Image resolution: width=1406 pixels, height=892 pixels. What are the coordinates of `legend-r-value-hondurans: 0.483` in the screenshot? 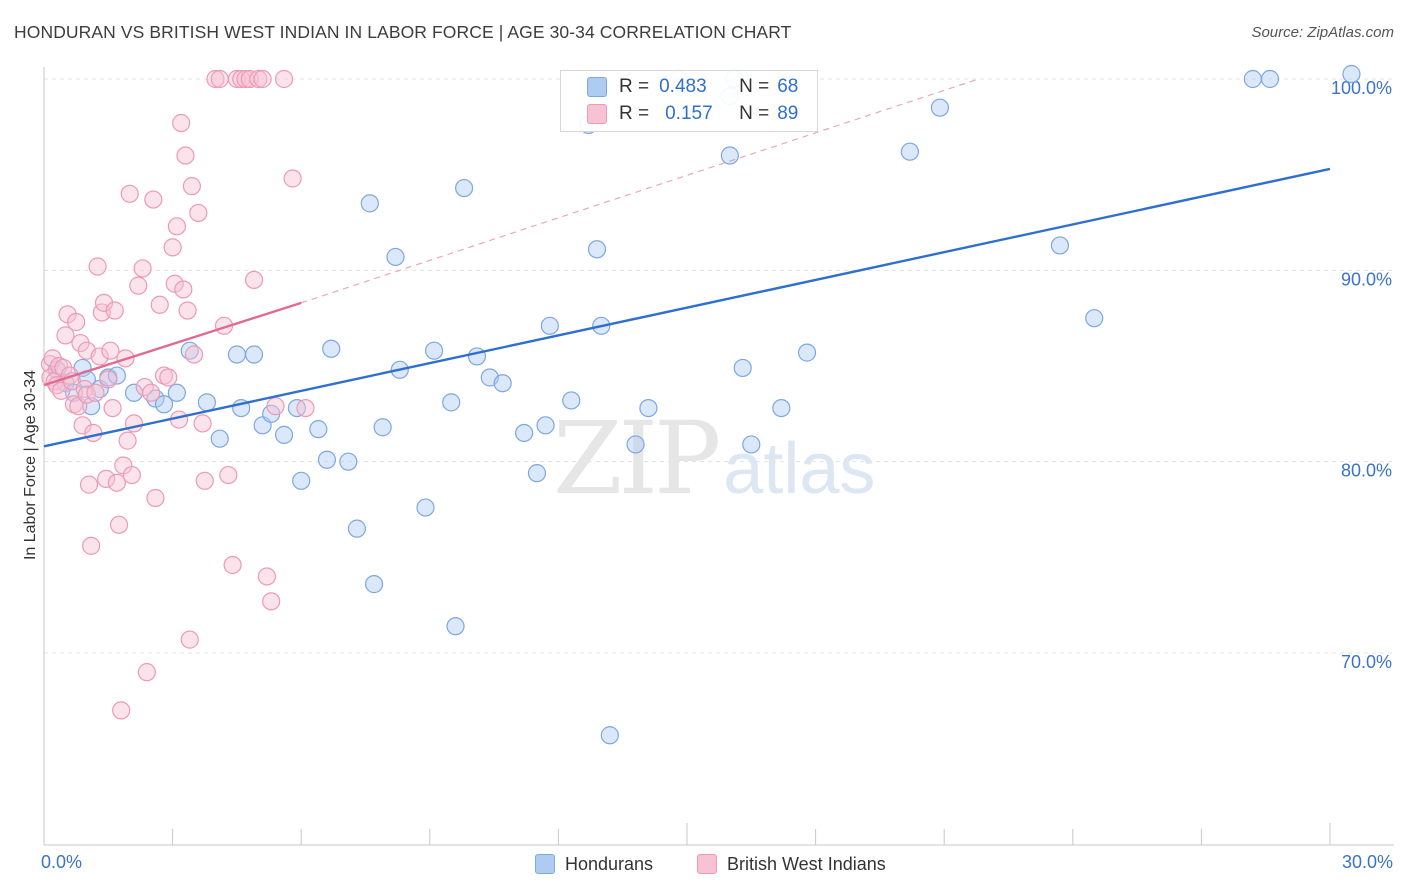 It's located at (683, 86).